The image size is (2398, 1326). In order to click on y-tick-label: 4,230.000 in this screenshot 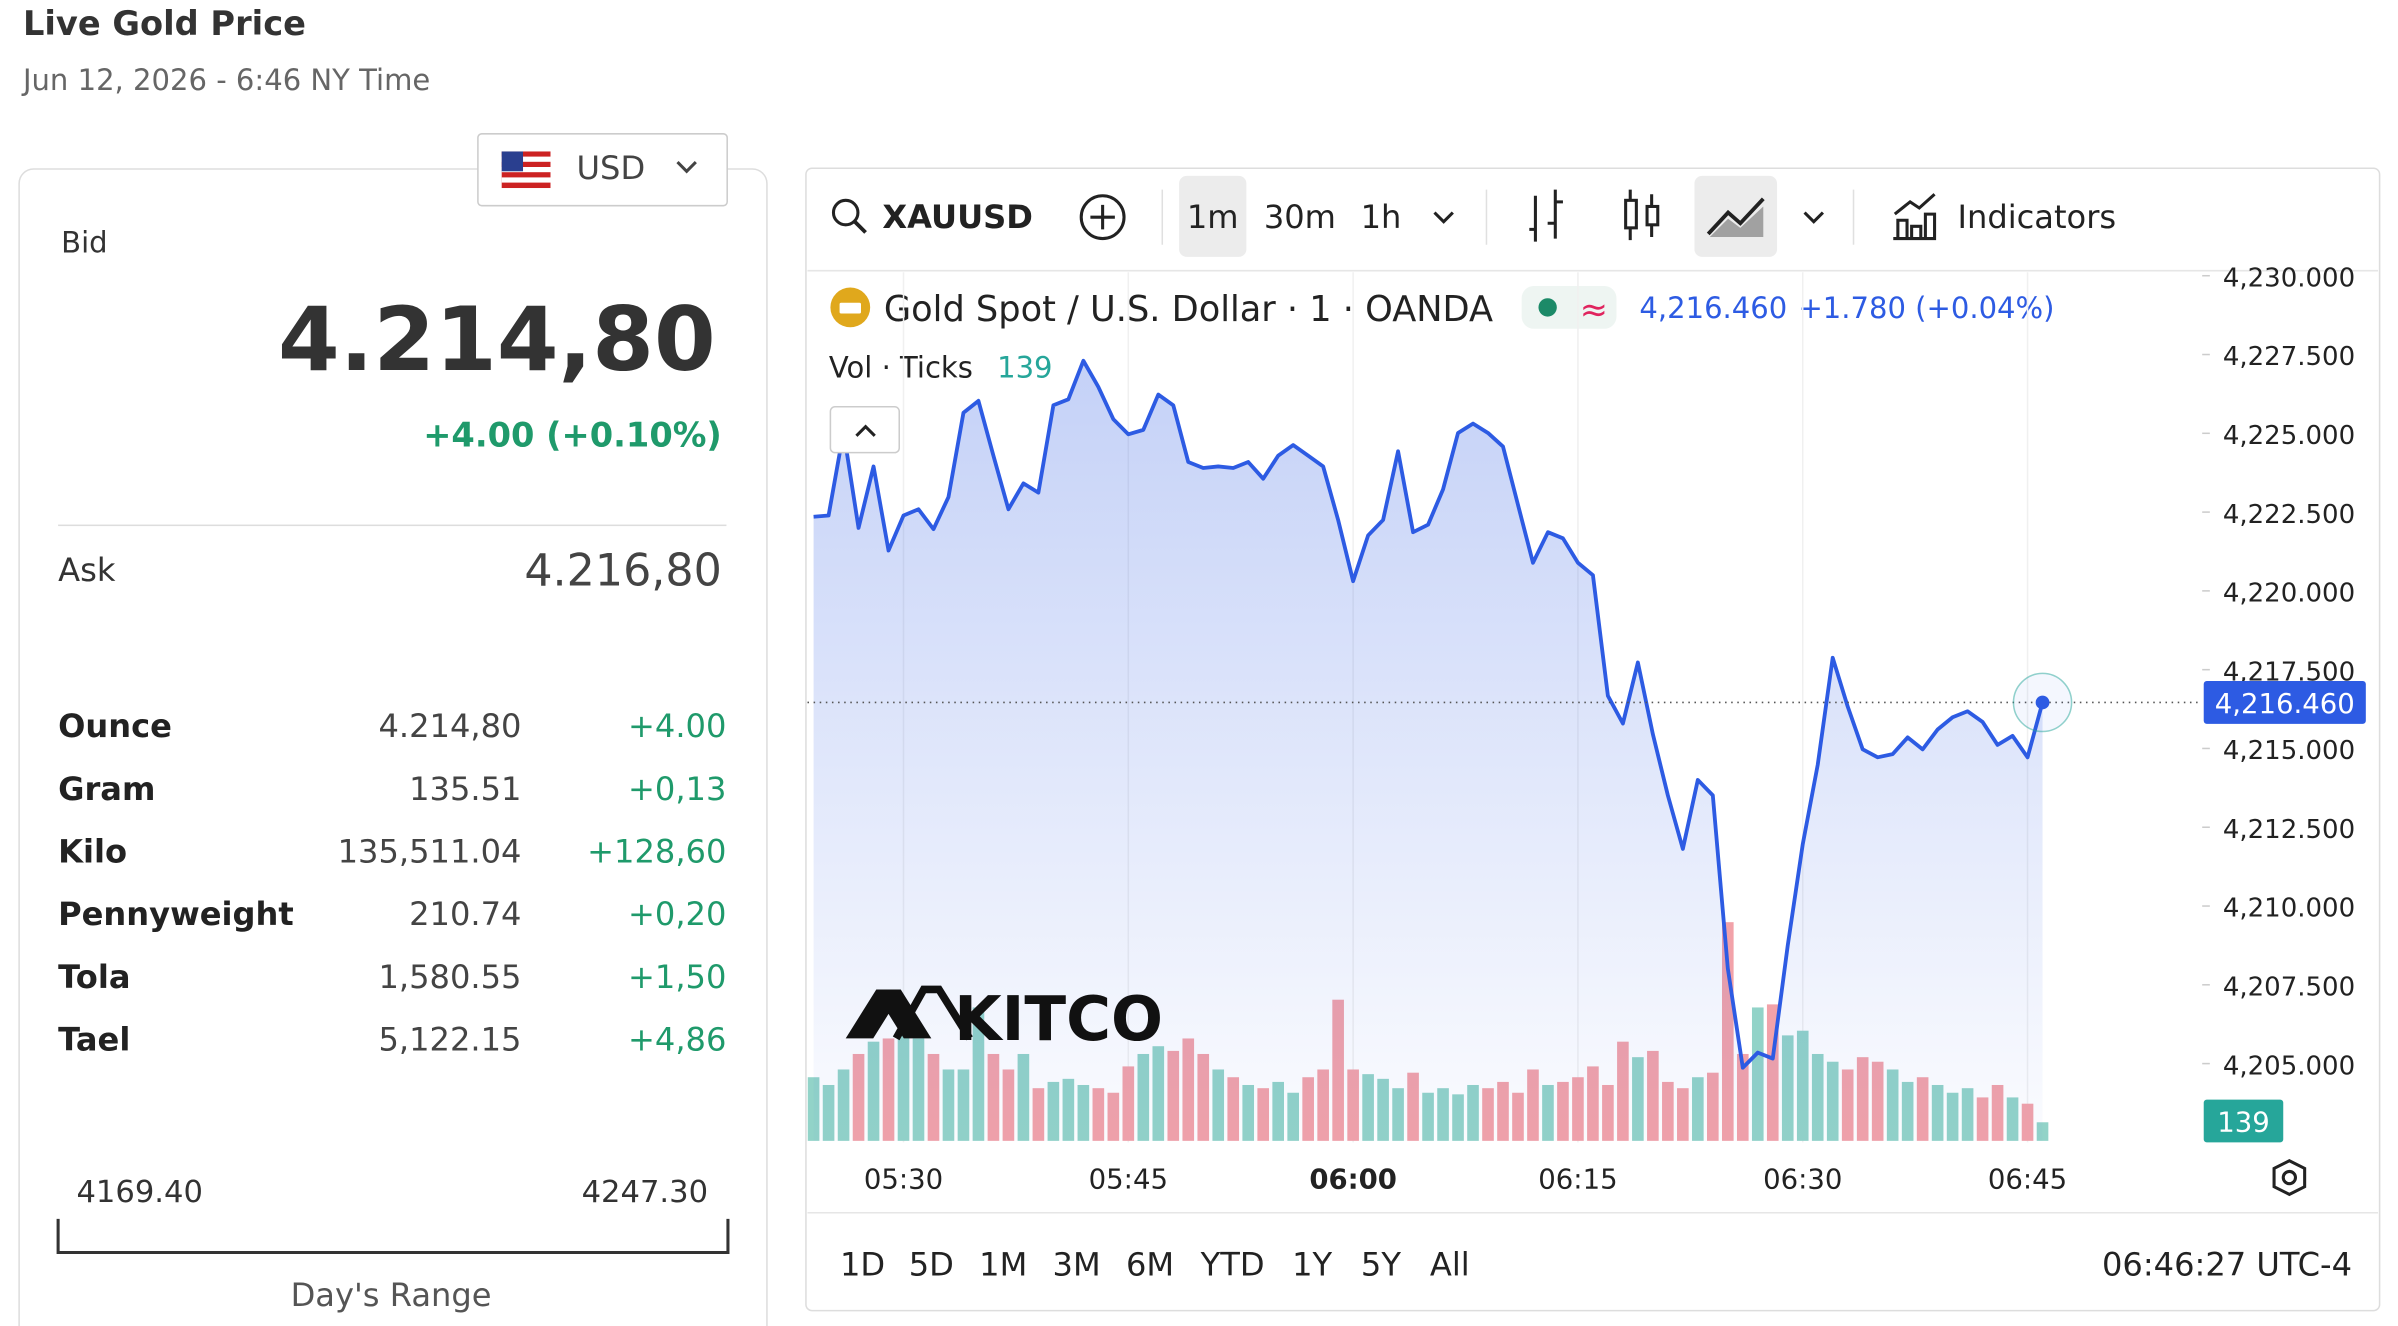, I will do `click(2289, 278)`.